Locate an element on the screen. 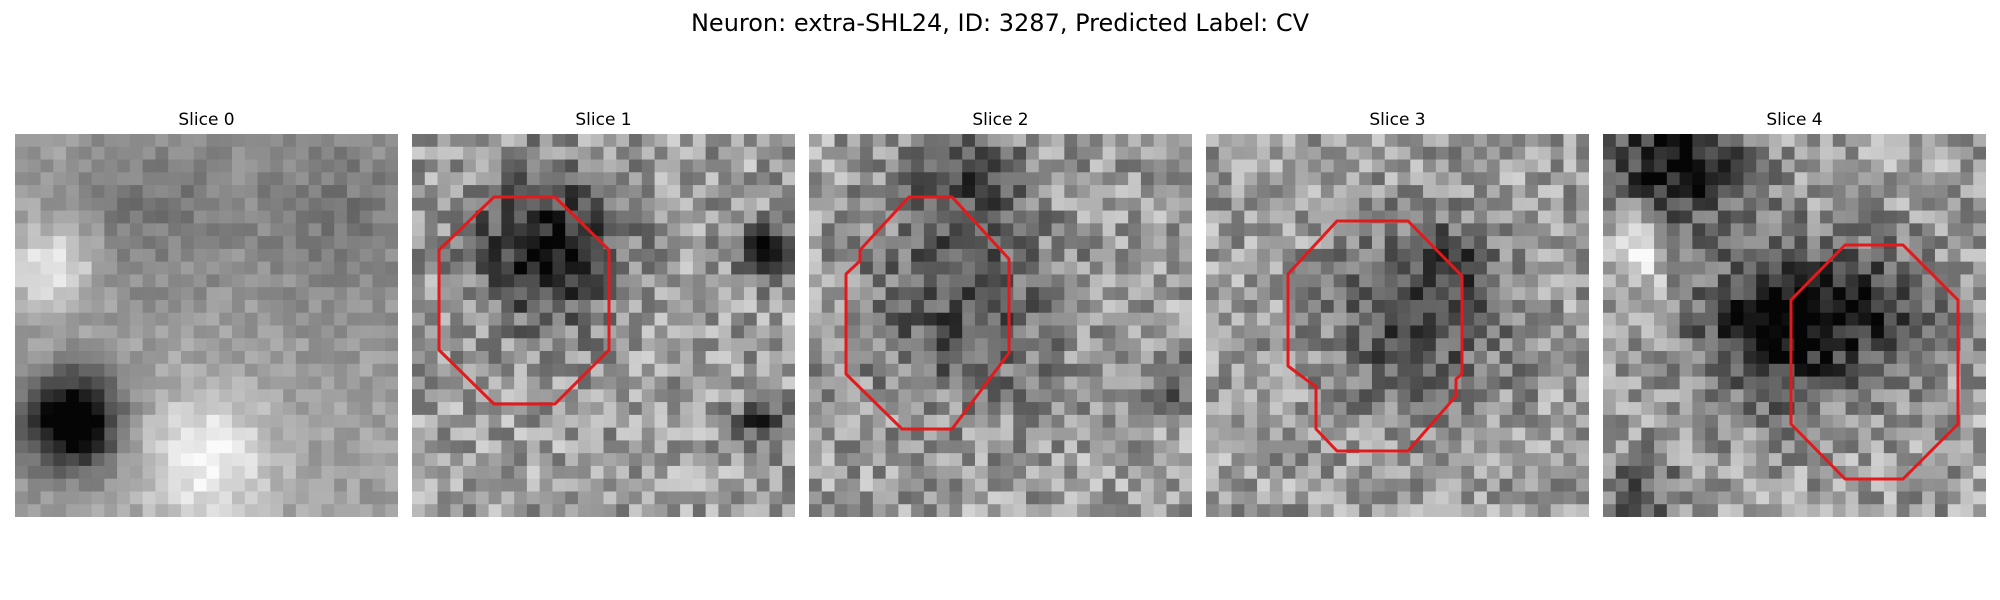  slice-panel-0: Slice 0 is located at coordinates (206, 312).